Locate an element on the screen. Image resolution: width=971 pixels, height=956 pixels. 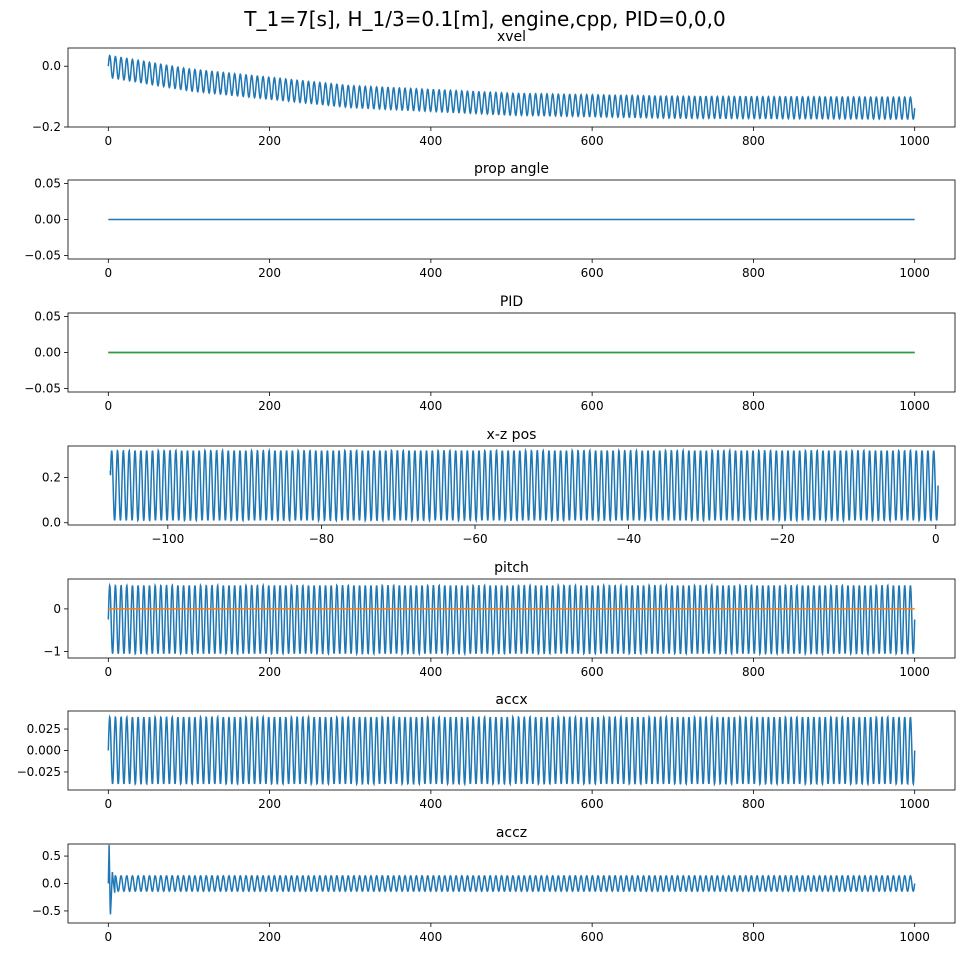
x-tick-label: −40 is located at coordinates (628, 539).